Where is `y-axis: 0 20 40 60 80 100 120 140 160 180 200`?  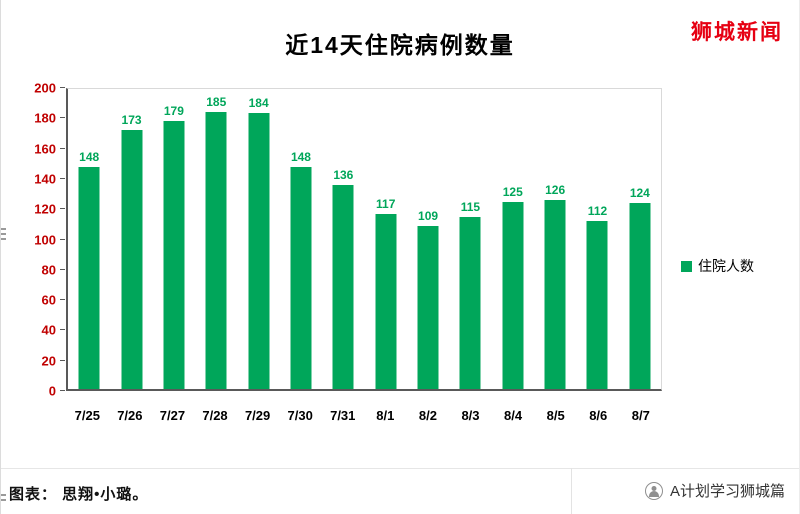 y-axis: 0 20 40 60 80 100 120 140 160 180 200 is located at coordinates (47, 240).